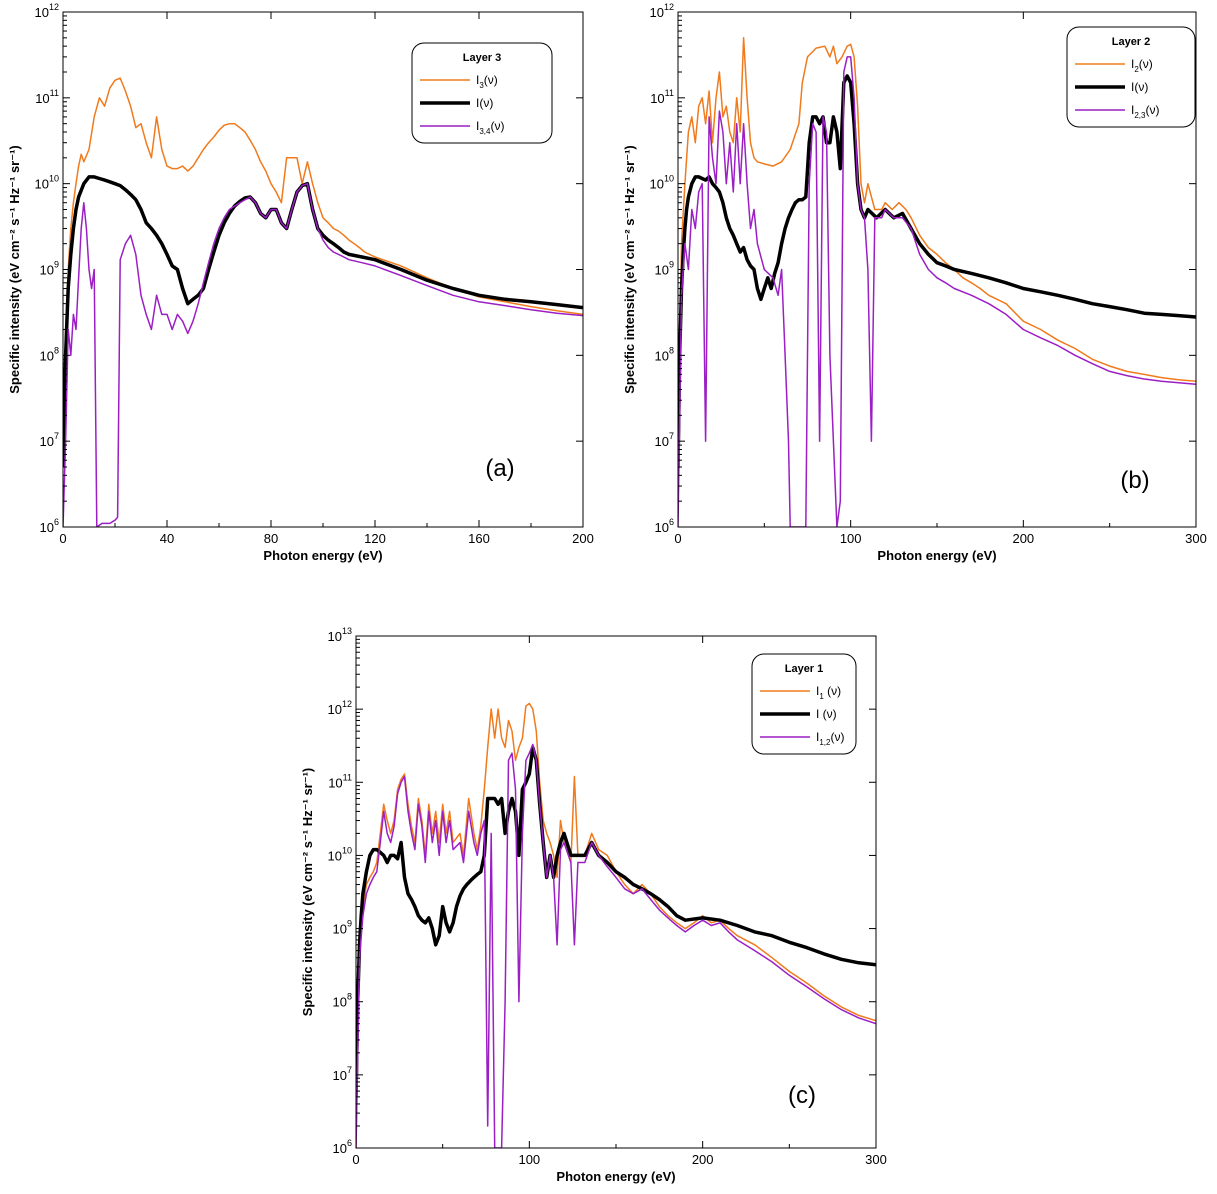 The image size is (1217, 1194). I want to click on y-tick-label: 10¹³, so click(340, 635).